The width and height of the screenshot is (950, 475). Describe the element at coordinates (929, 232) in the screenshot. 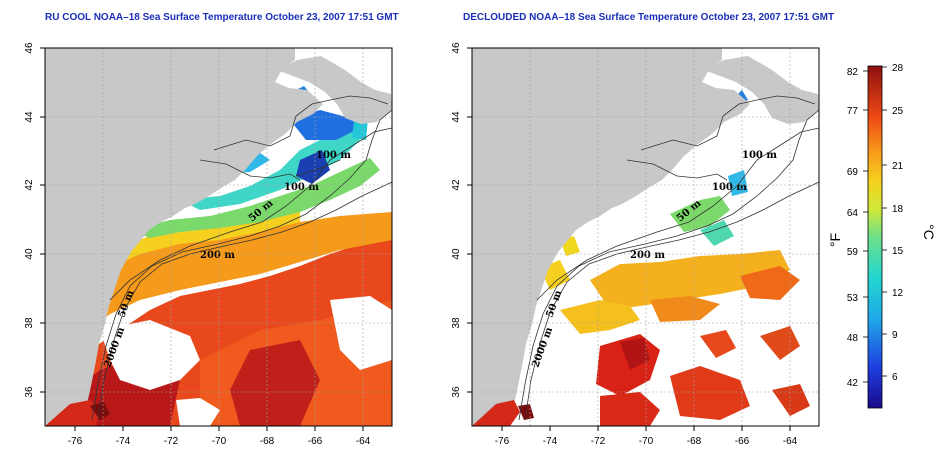

I see `celsius-unit-label: °C` at that location.